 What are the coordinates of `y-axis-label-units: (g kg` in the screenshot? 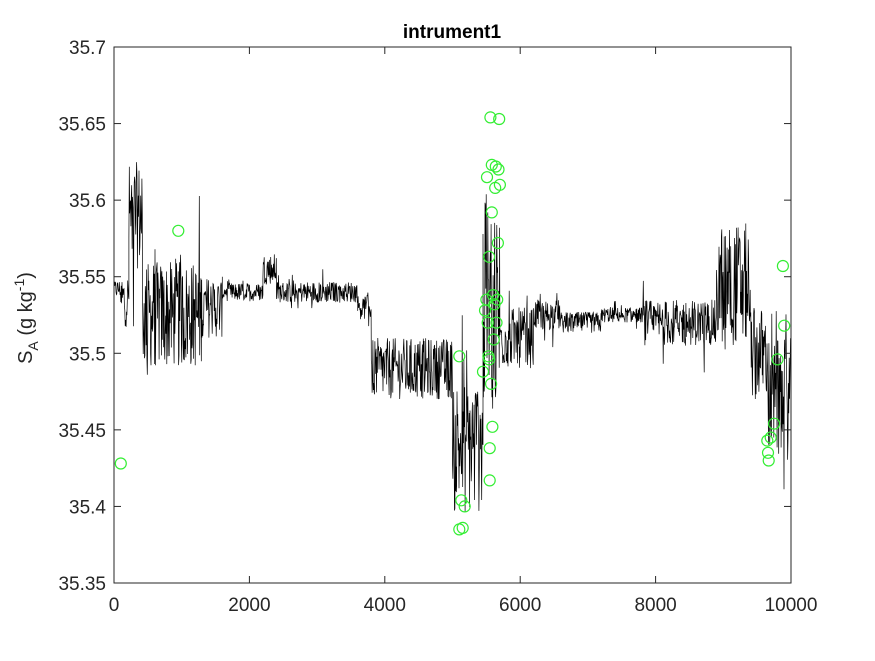 It's located at (26, 316).